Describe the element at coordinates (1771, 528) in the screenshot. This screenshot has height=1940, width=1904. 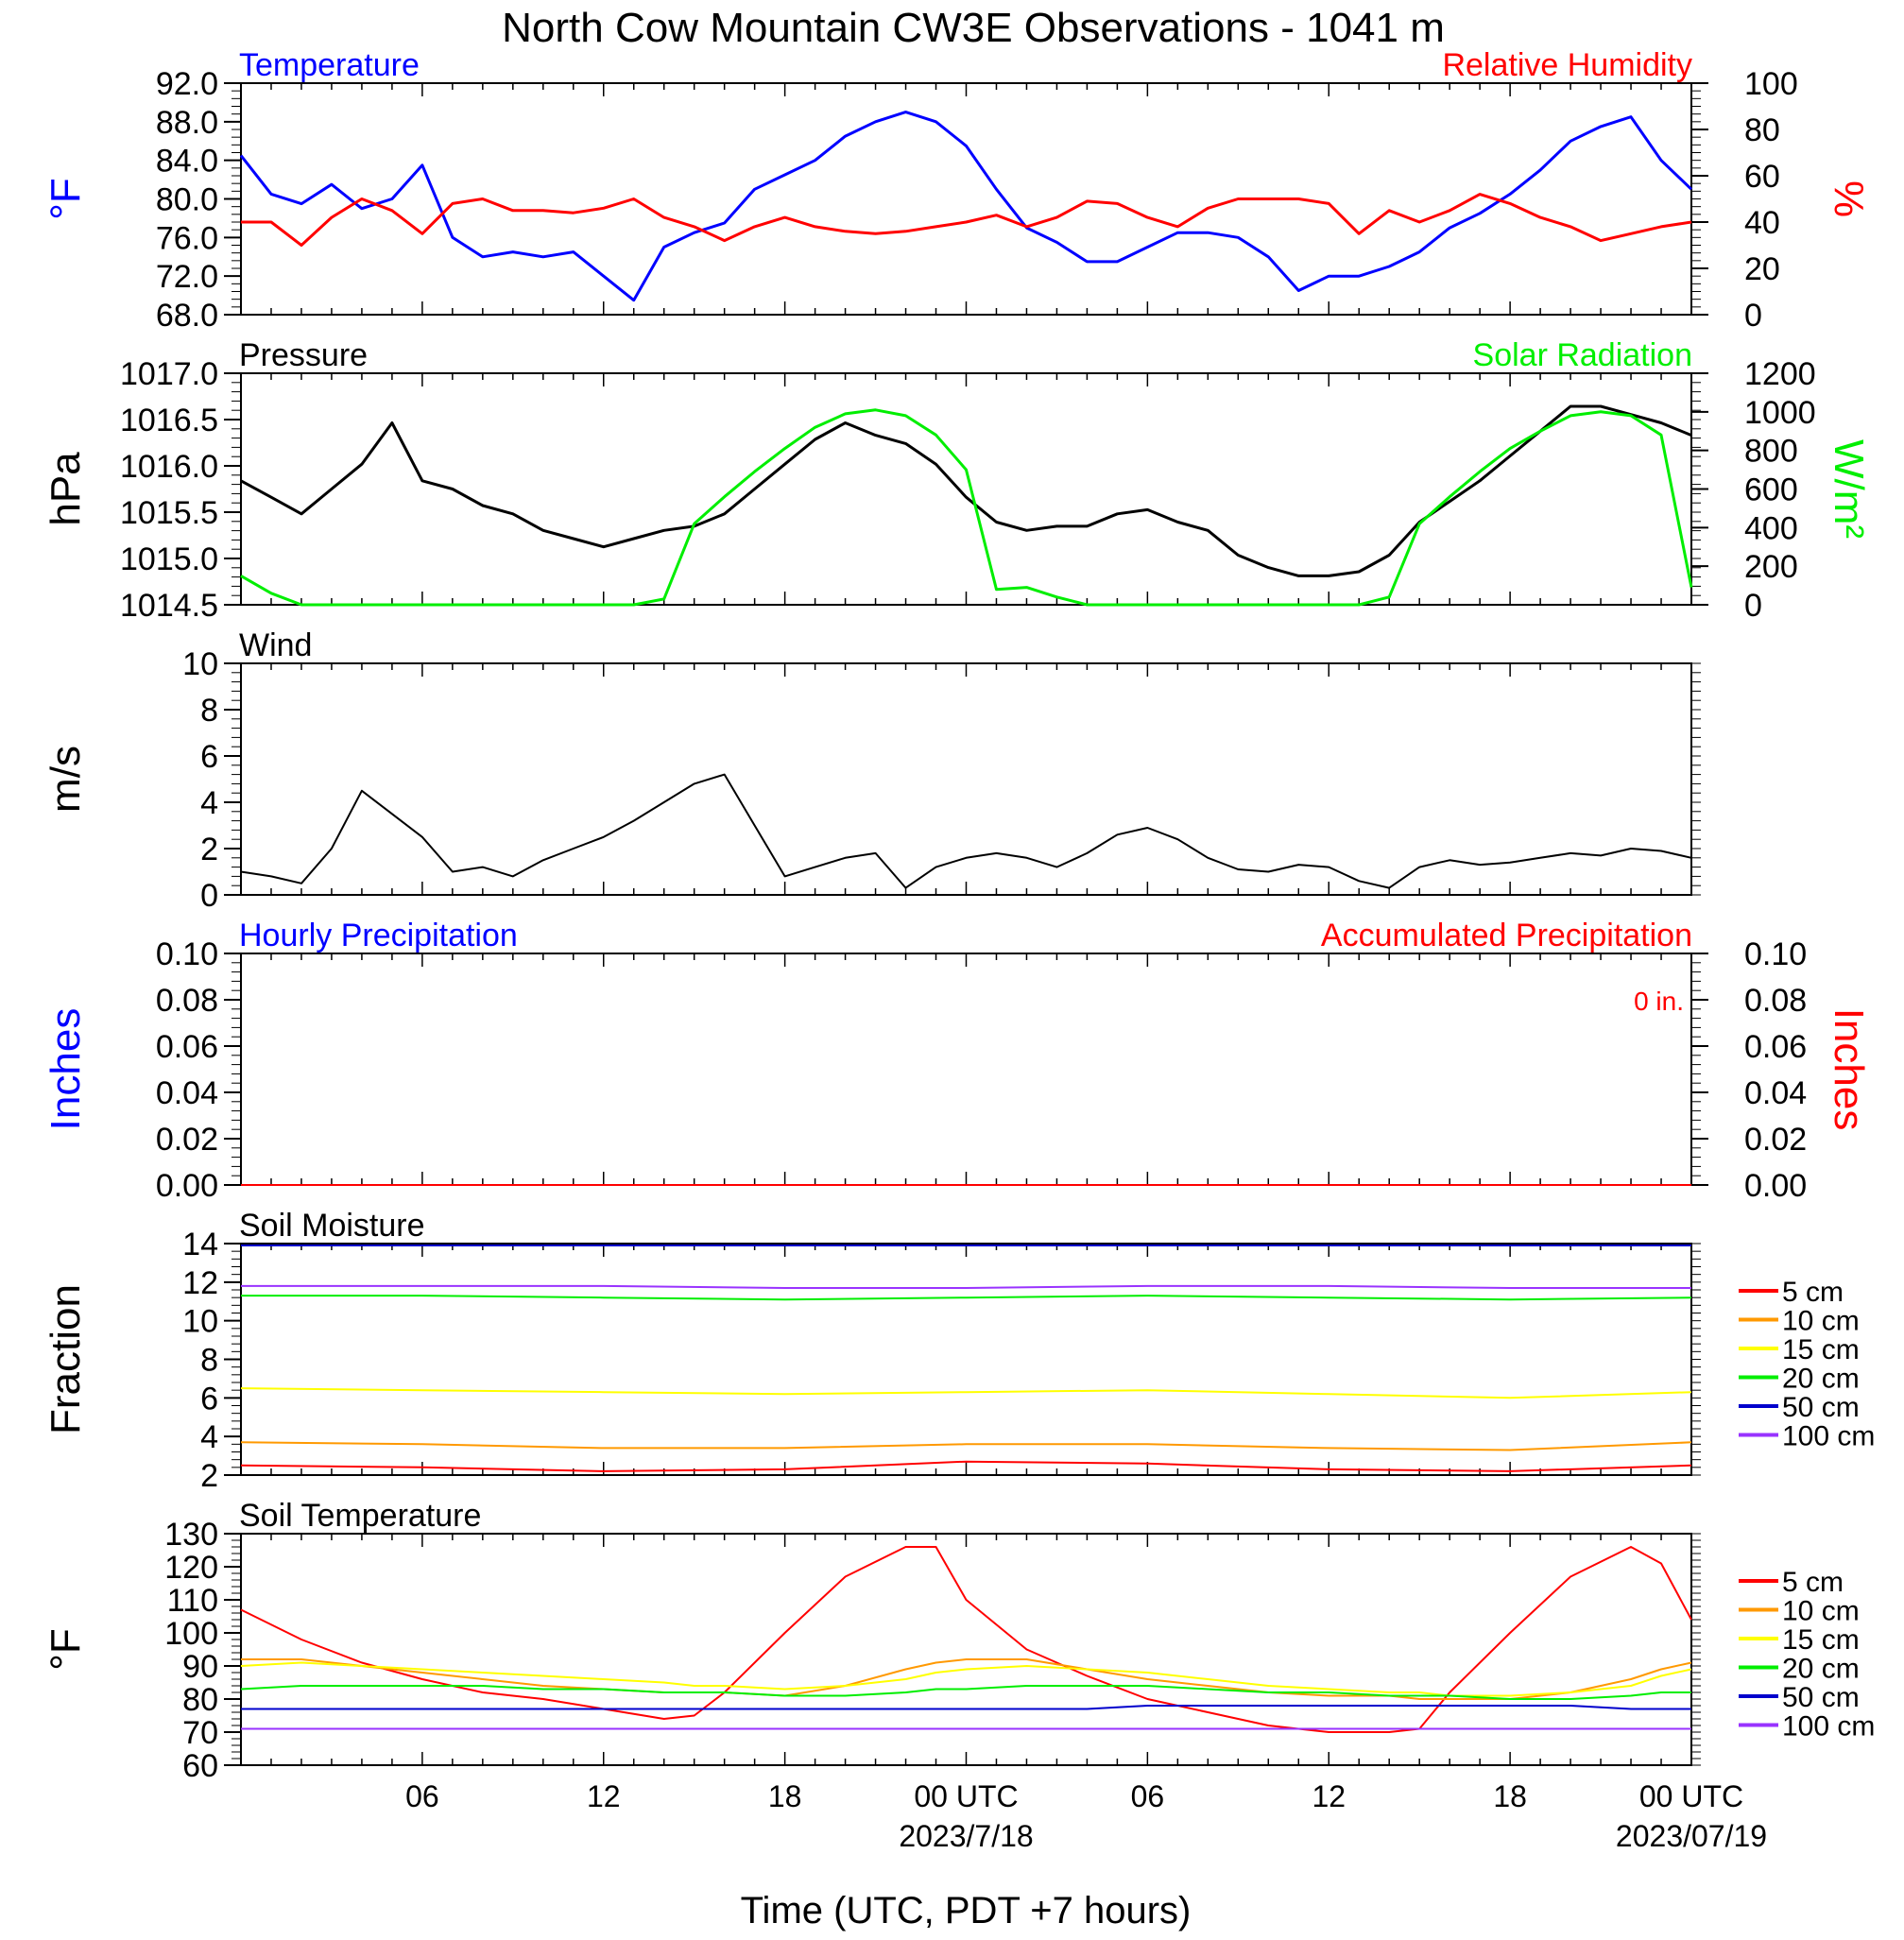
I see `y-tick-label-right: 400` at that location.